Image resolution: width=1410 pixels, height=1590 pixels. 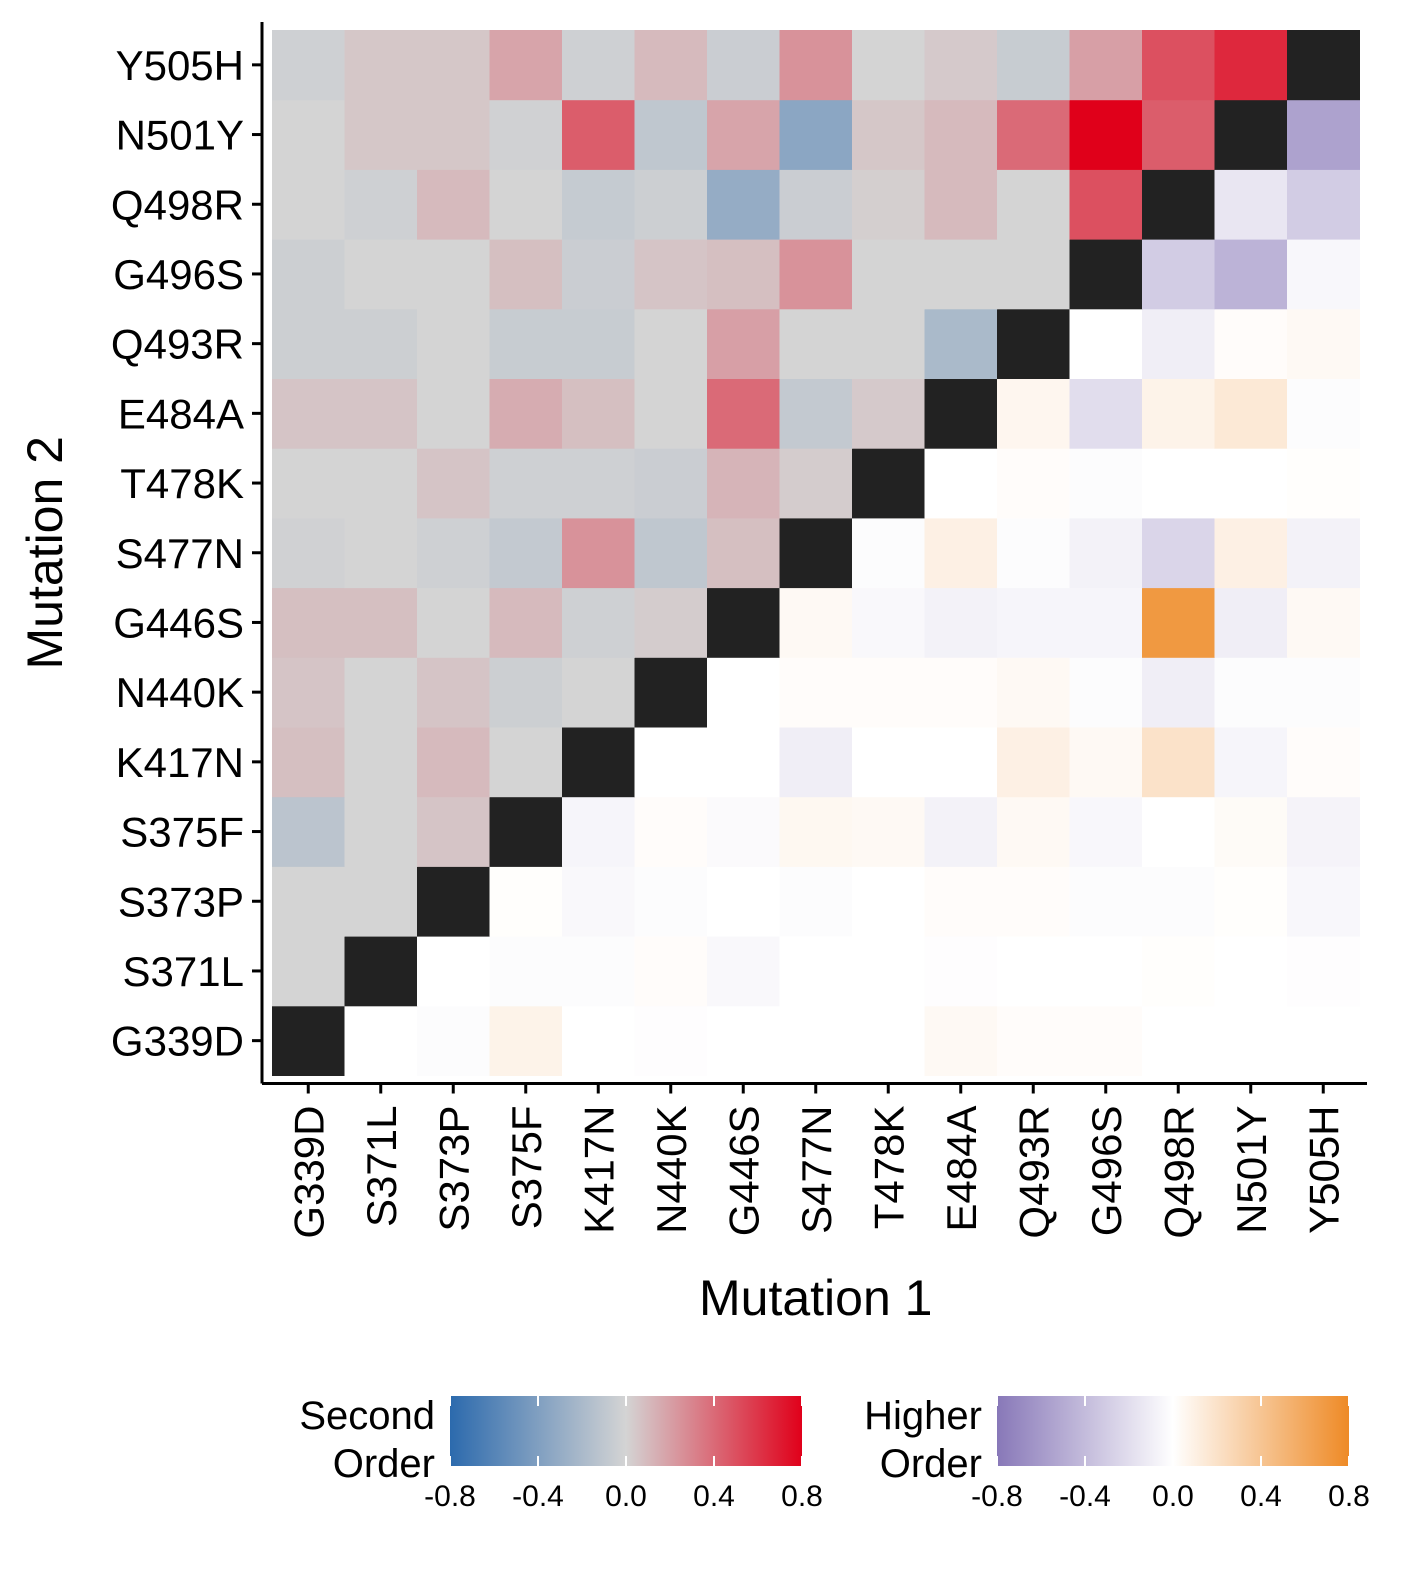 I want to click on second-order-cell-S371L-N501Y, so click(x=381, y=134).